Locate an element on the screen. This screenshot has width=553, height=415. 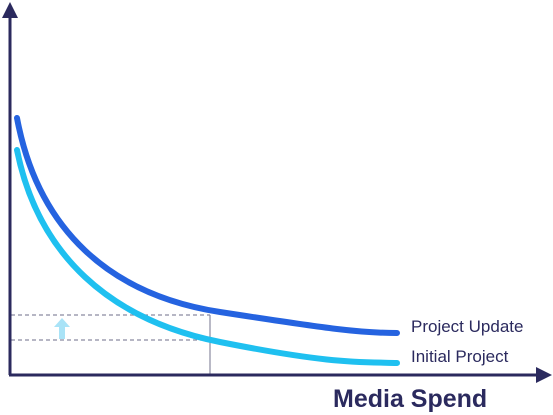
x-axis-arrow is located at coordinates (544, 375).